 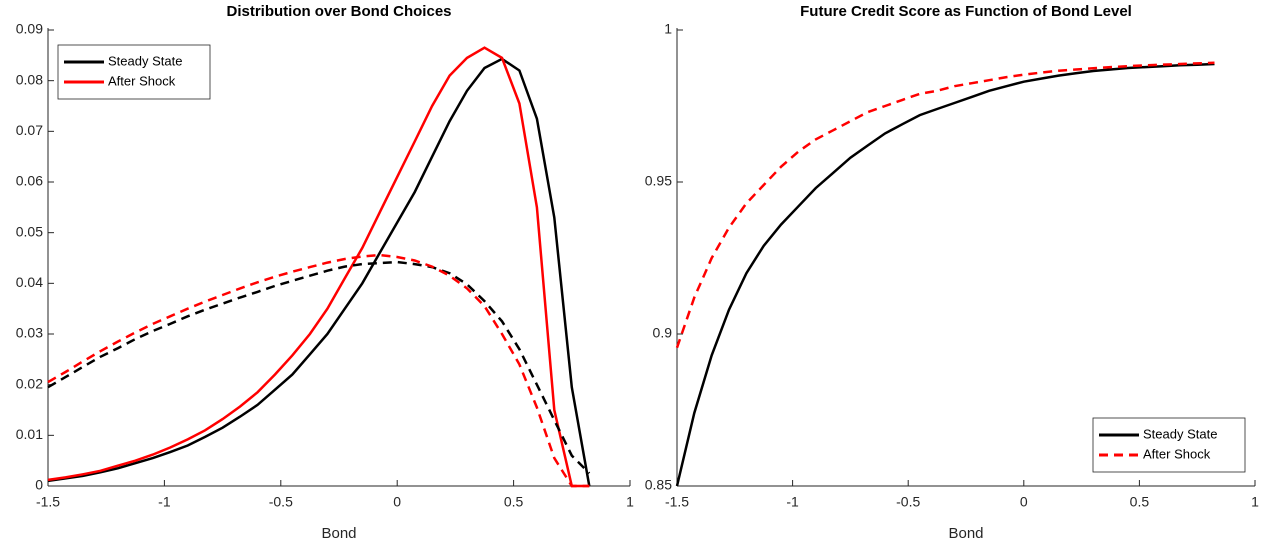 I want to click on y-tick-label: 0.95, so click(x=658, y=181).